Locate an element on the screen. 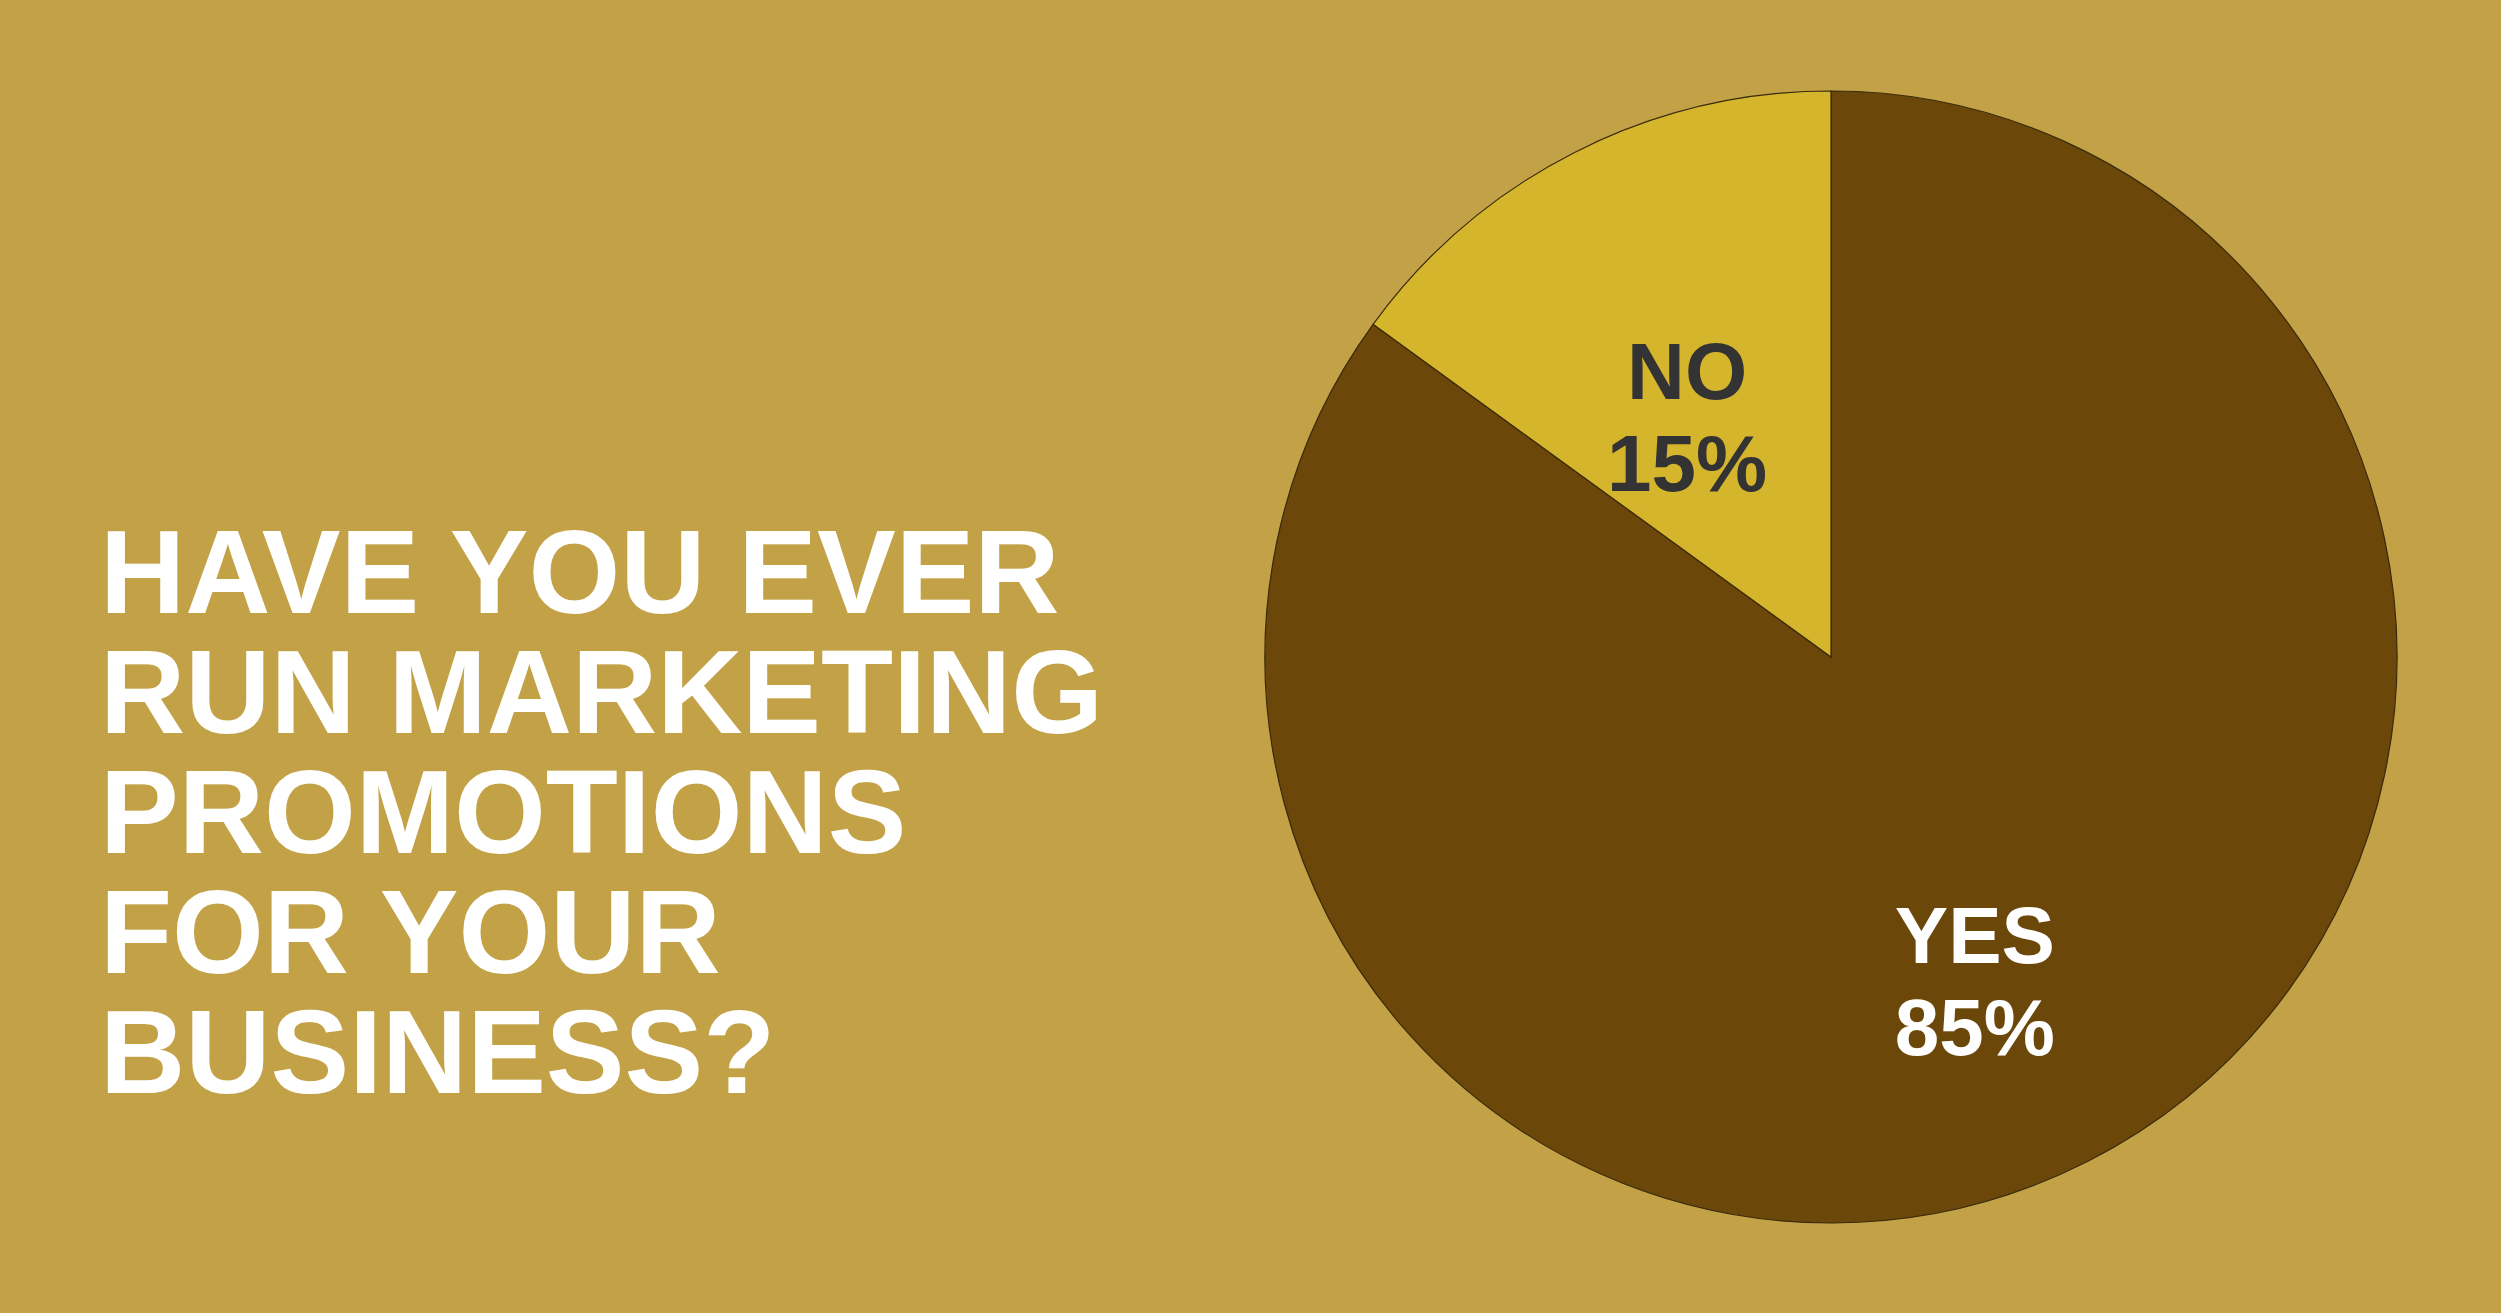 The image size is (2501, 1313). slice-label: YES is located at coordinates (1974, 936).